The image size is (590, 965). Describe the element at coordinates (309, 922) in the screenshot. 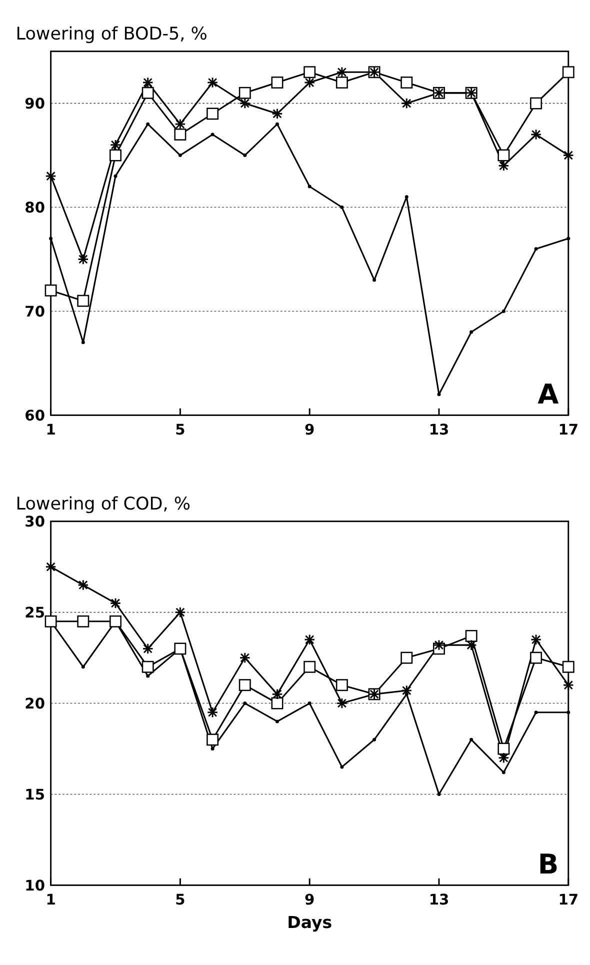

I see `x-axis-title: Days` at that location.